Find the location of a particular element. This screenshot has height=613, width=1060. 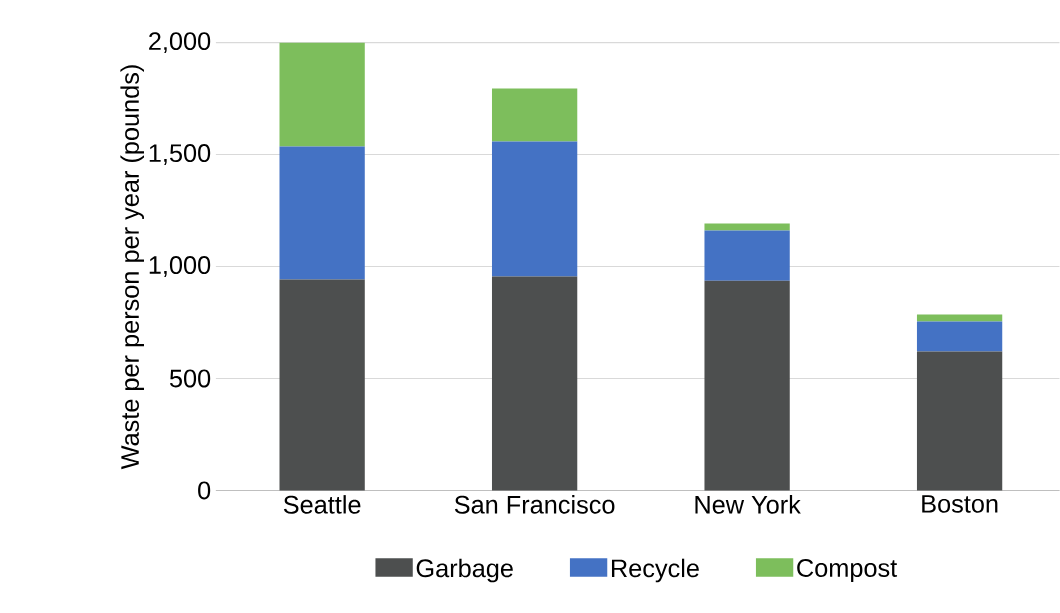

x-tick-label: Boston is located at coordinates (960, 504).